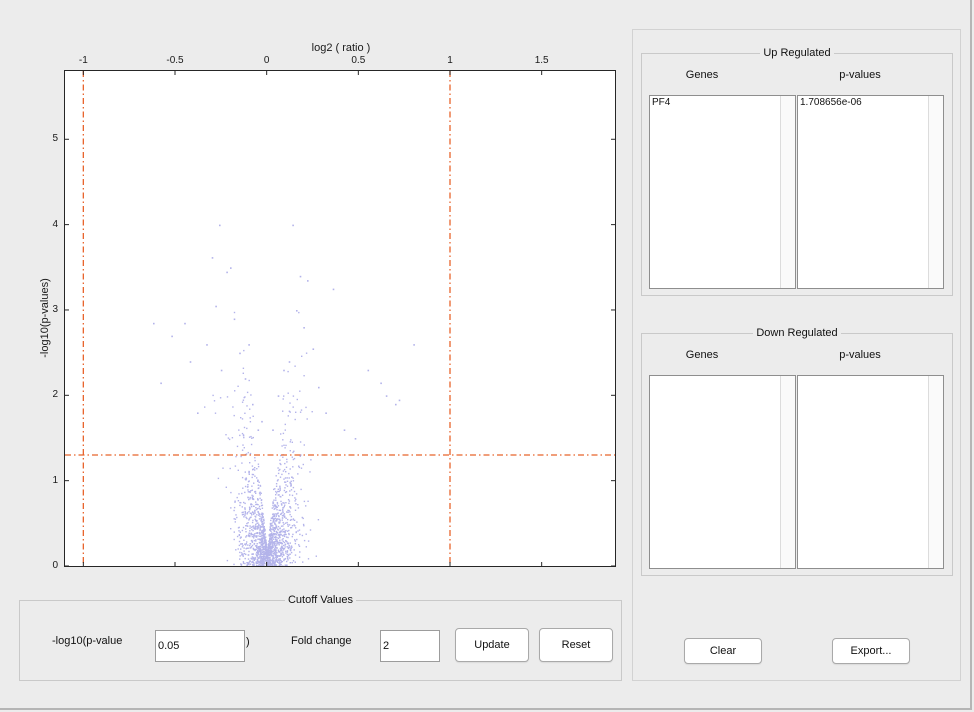  What do you see at coordinates (410, 646) in the screenshot?
I see `fold-change-input: 2` at bounding box center [410, 646].